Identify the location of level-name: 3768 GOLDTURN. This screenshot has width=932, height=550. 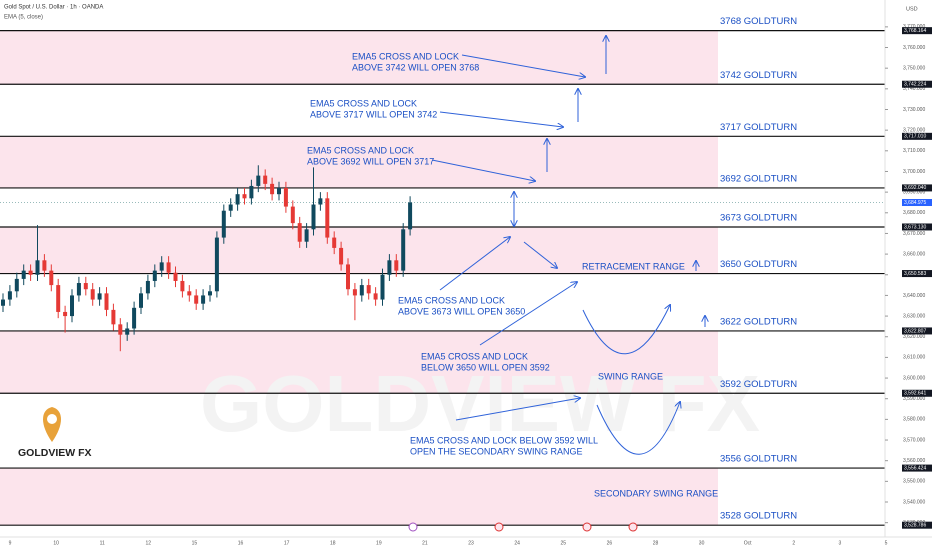
(758, 21).